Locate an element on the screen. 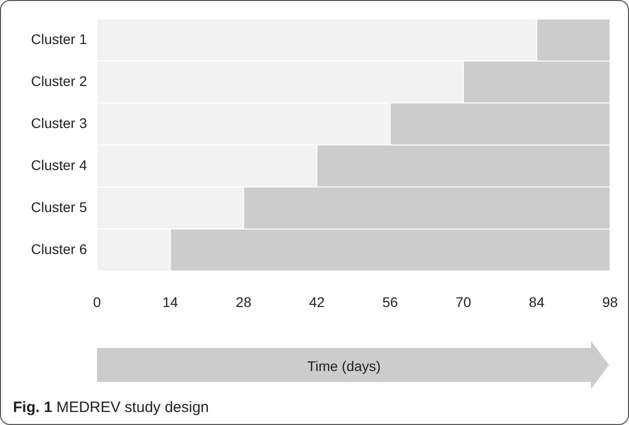 The image size is (629, 425). y-tick-label: Cluster 4 is located at coordinates (59, 165).